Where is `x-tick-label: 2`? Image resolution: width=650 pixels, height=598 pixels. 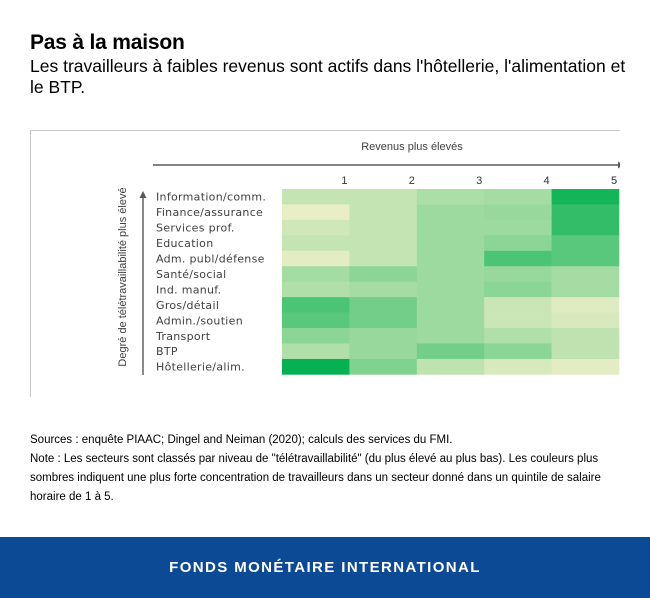 x-tick-label: 2 is located at coordinates (412, 181).